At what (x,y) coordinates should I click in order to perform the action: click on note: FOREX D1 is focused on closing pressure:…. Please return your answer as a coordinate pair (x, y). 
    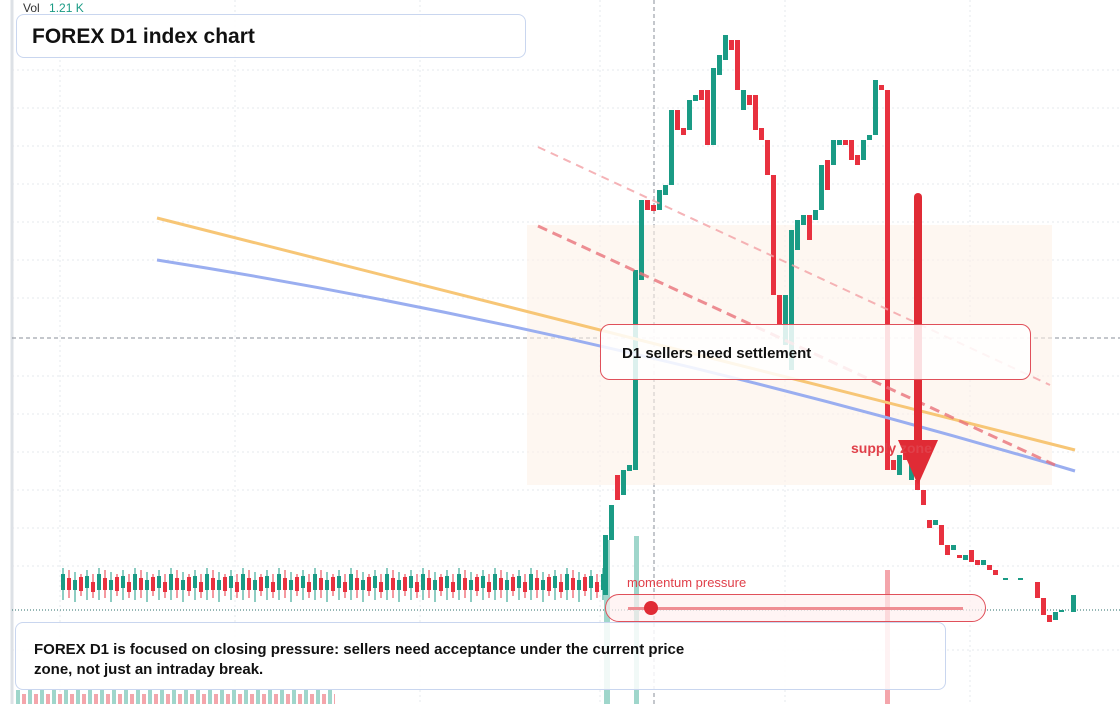
    Looking at the image, I should click on (480, 656).